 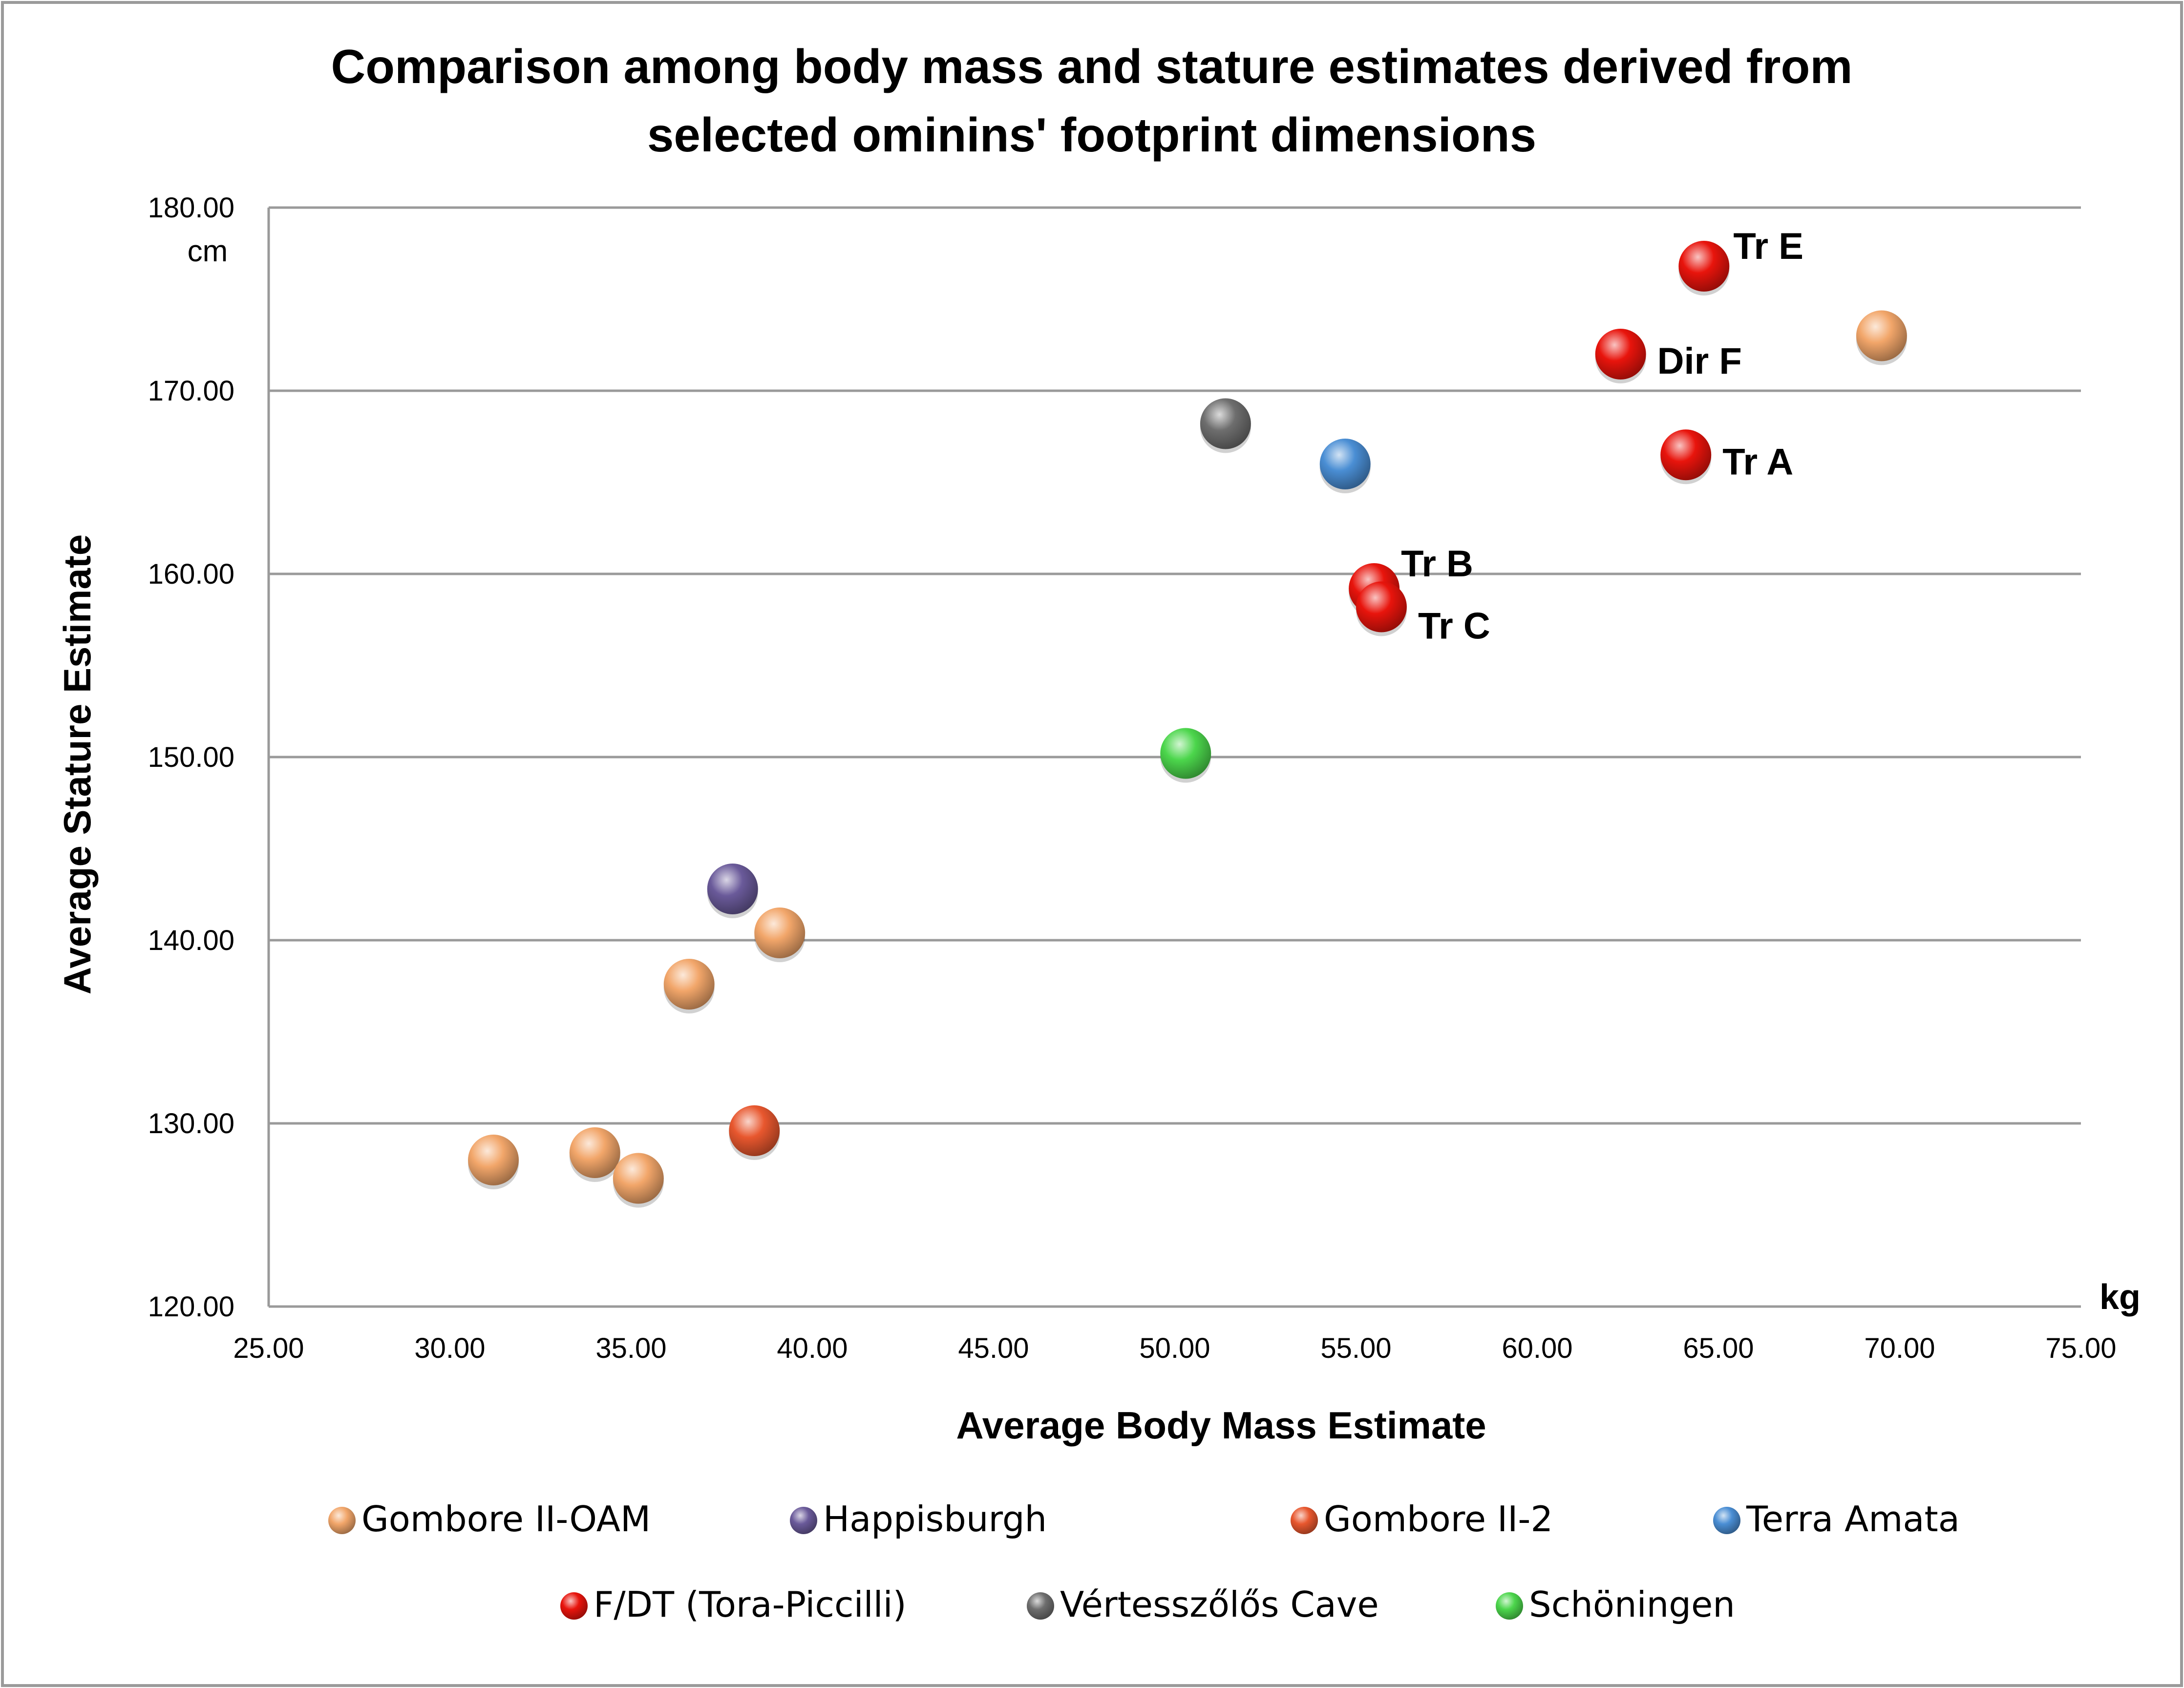 I want to click on legend-label: Happisburgh, so click(x=935, y=1519).